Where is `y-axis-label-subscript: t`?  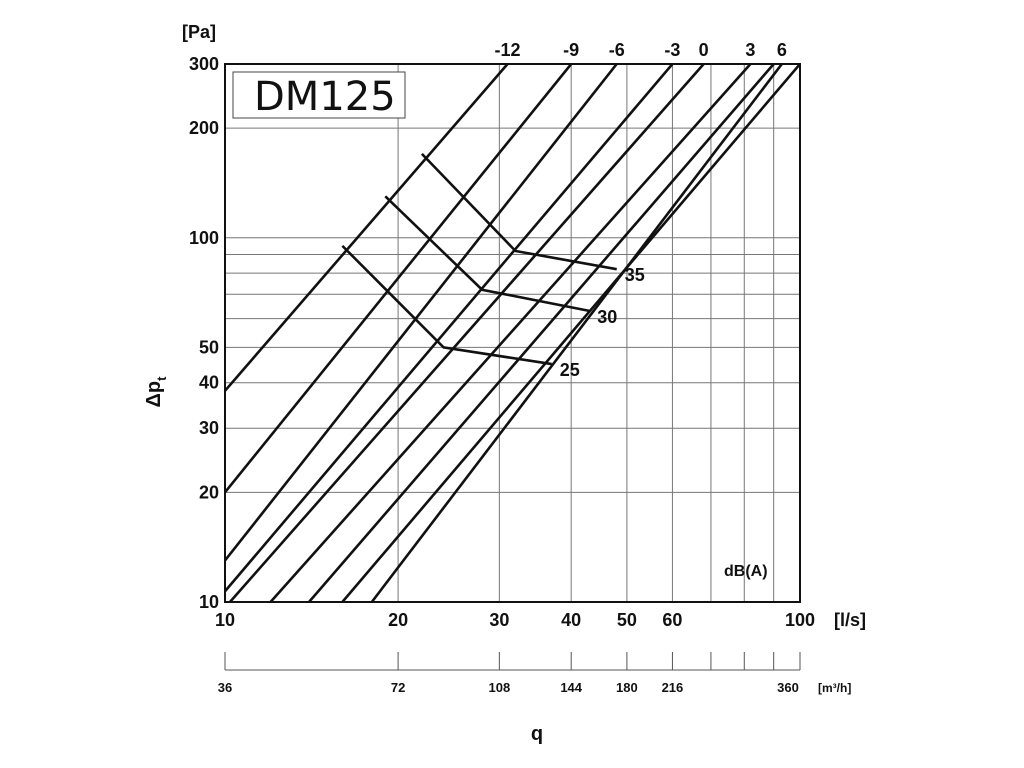 y-axis-label-subscript: t is located at coordinates (161, 378).